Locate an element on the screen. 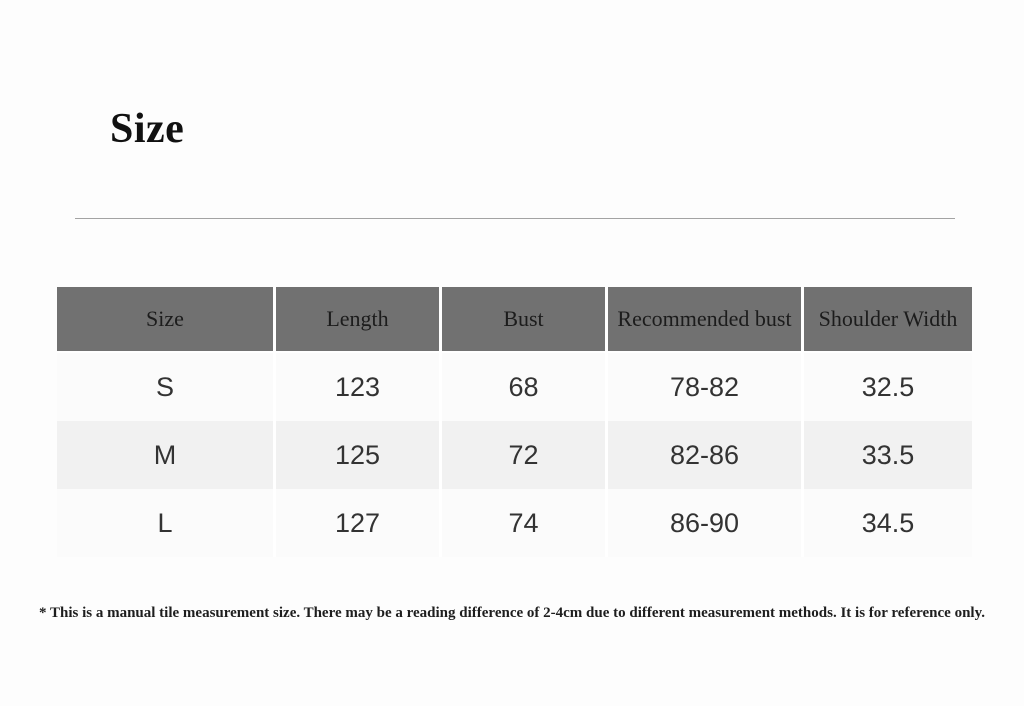  table-row-l: L 127 74 86-90 34.5 is located at coordinates (514, 523).